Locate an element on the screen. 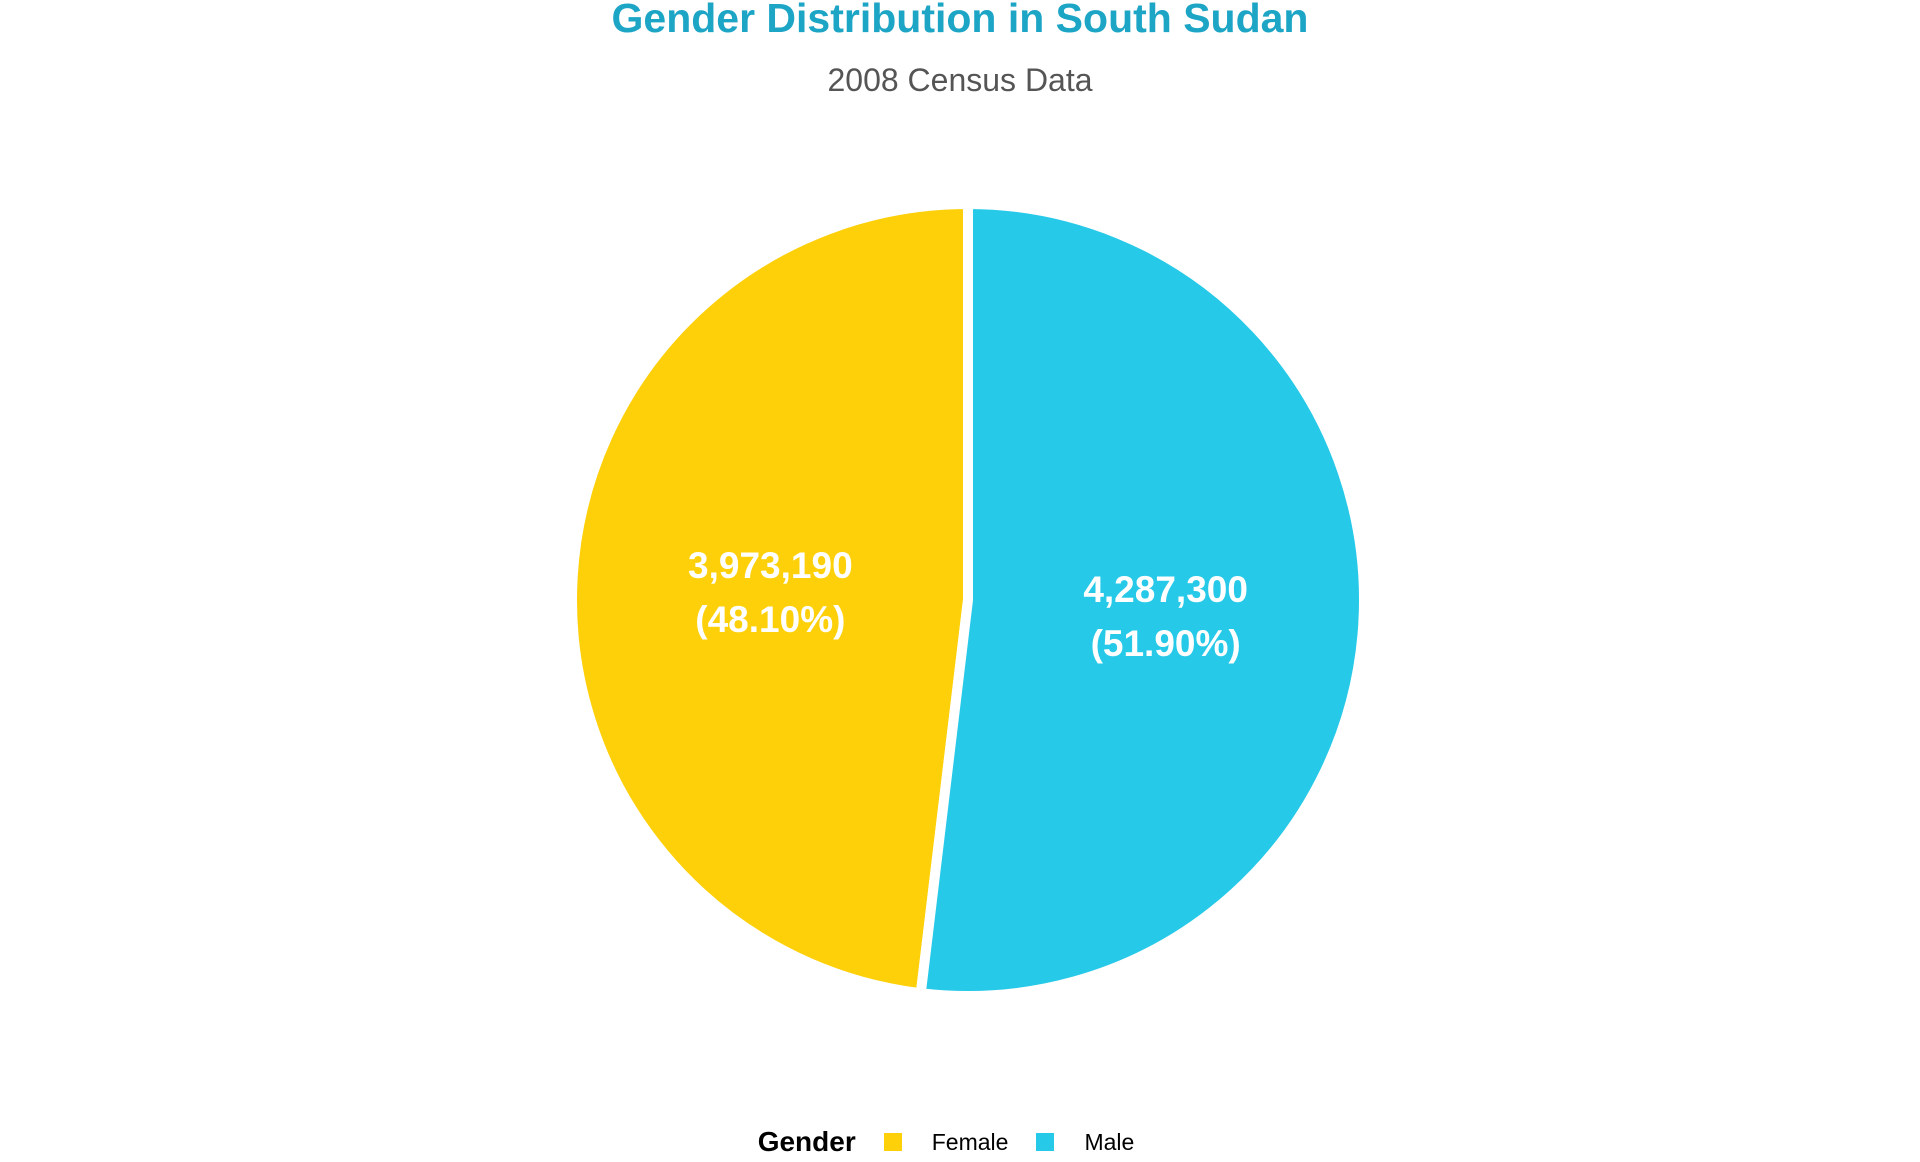  slice-value-label-female: 3,973,190 is located at coordinates (770, 565).